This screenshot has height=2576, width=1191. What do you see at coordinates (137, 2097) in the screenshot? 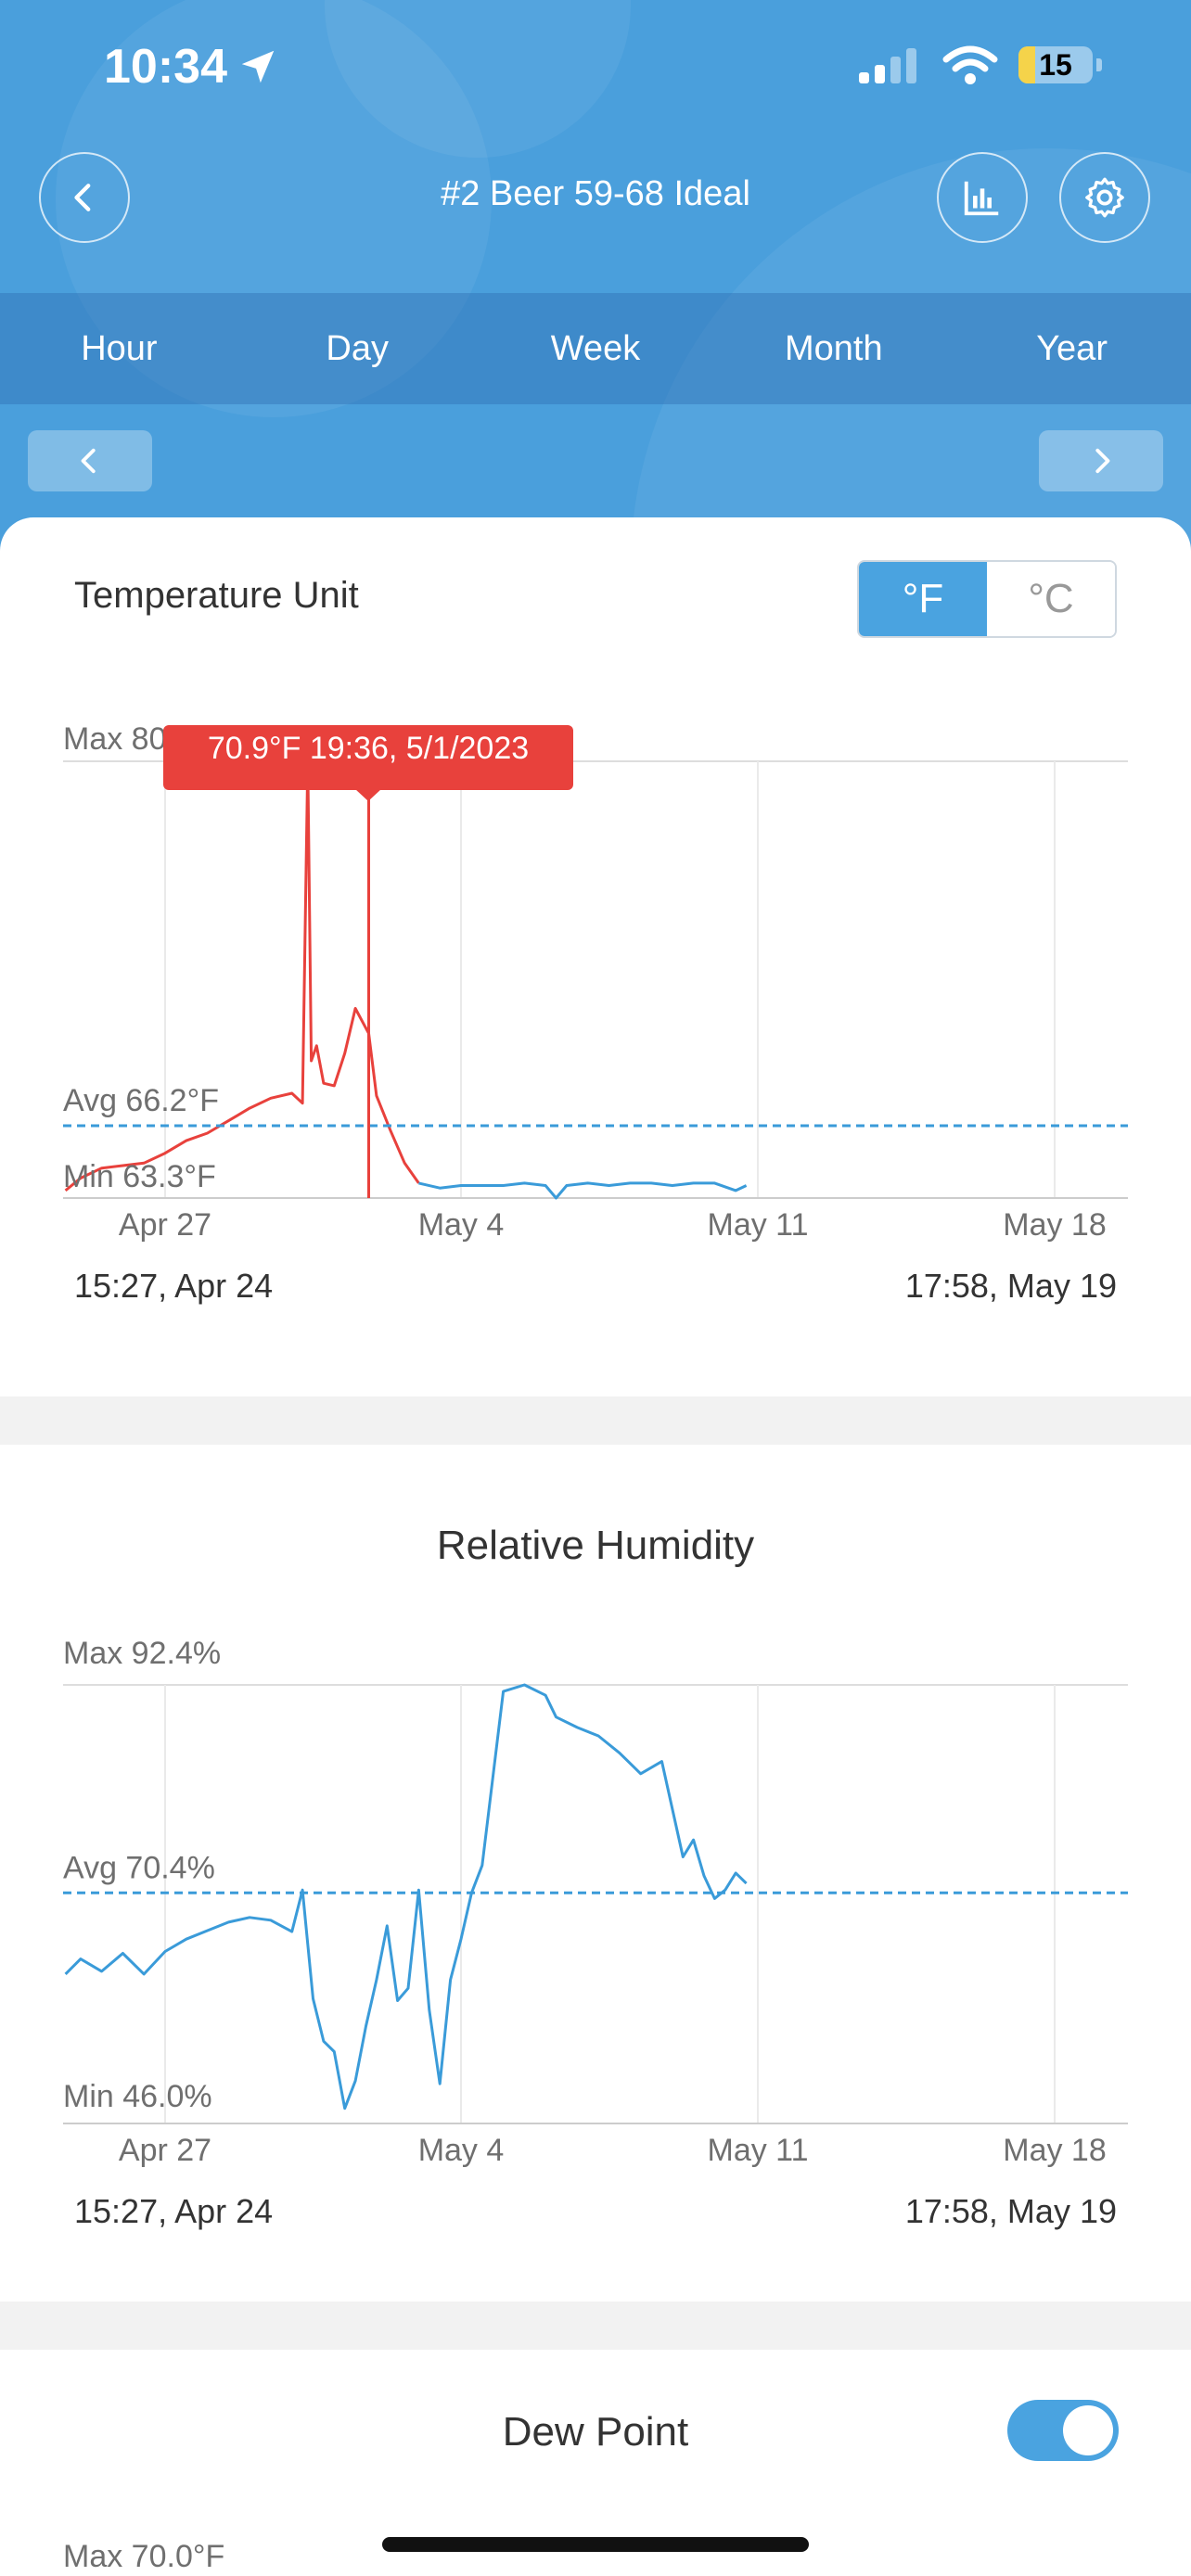
I see `min-label: Min 46.0%` at bounding box center [137, 2097].